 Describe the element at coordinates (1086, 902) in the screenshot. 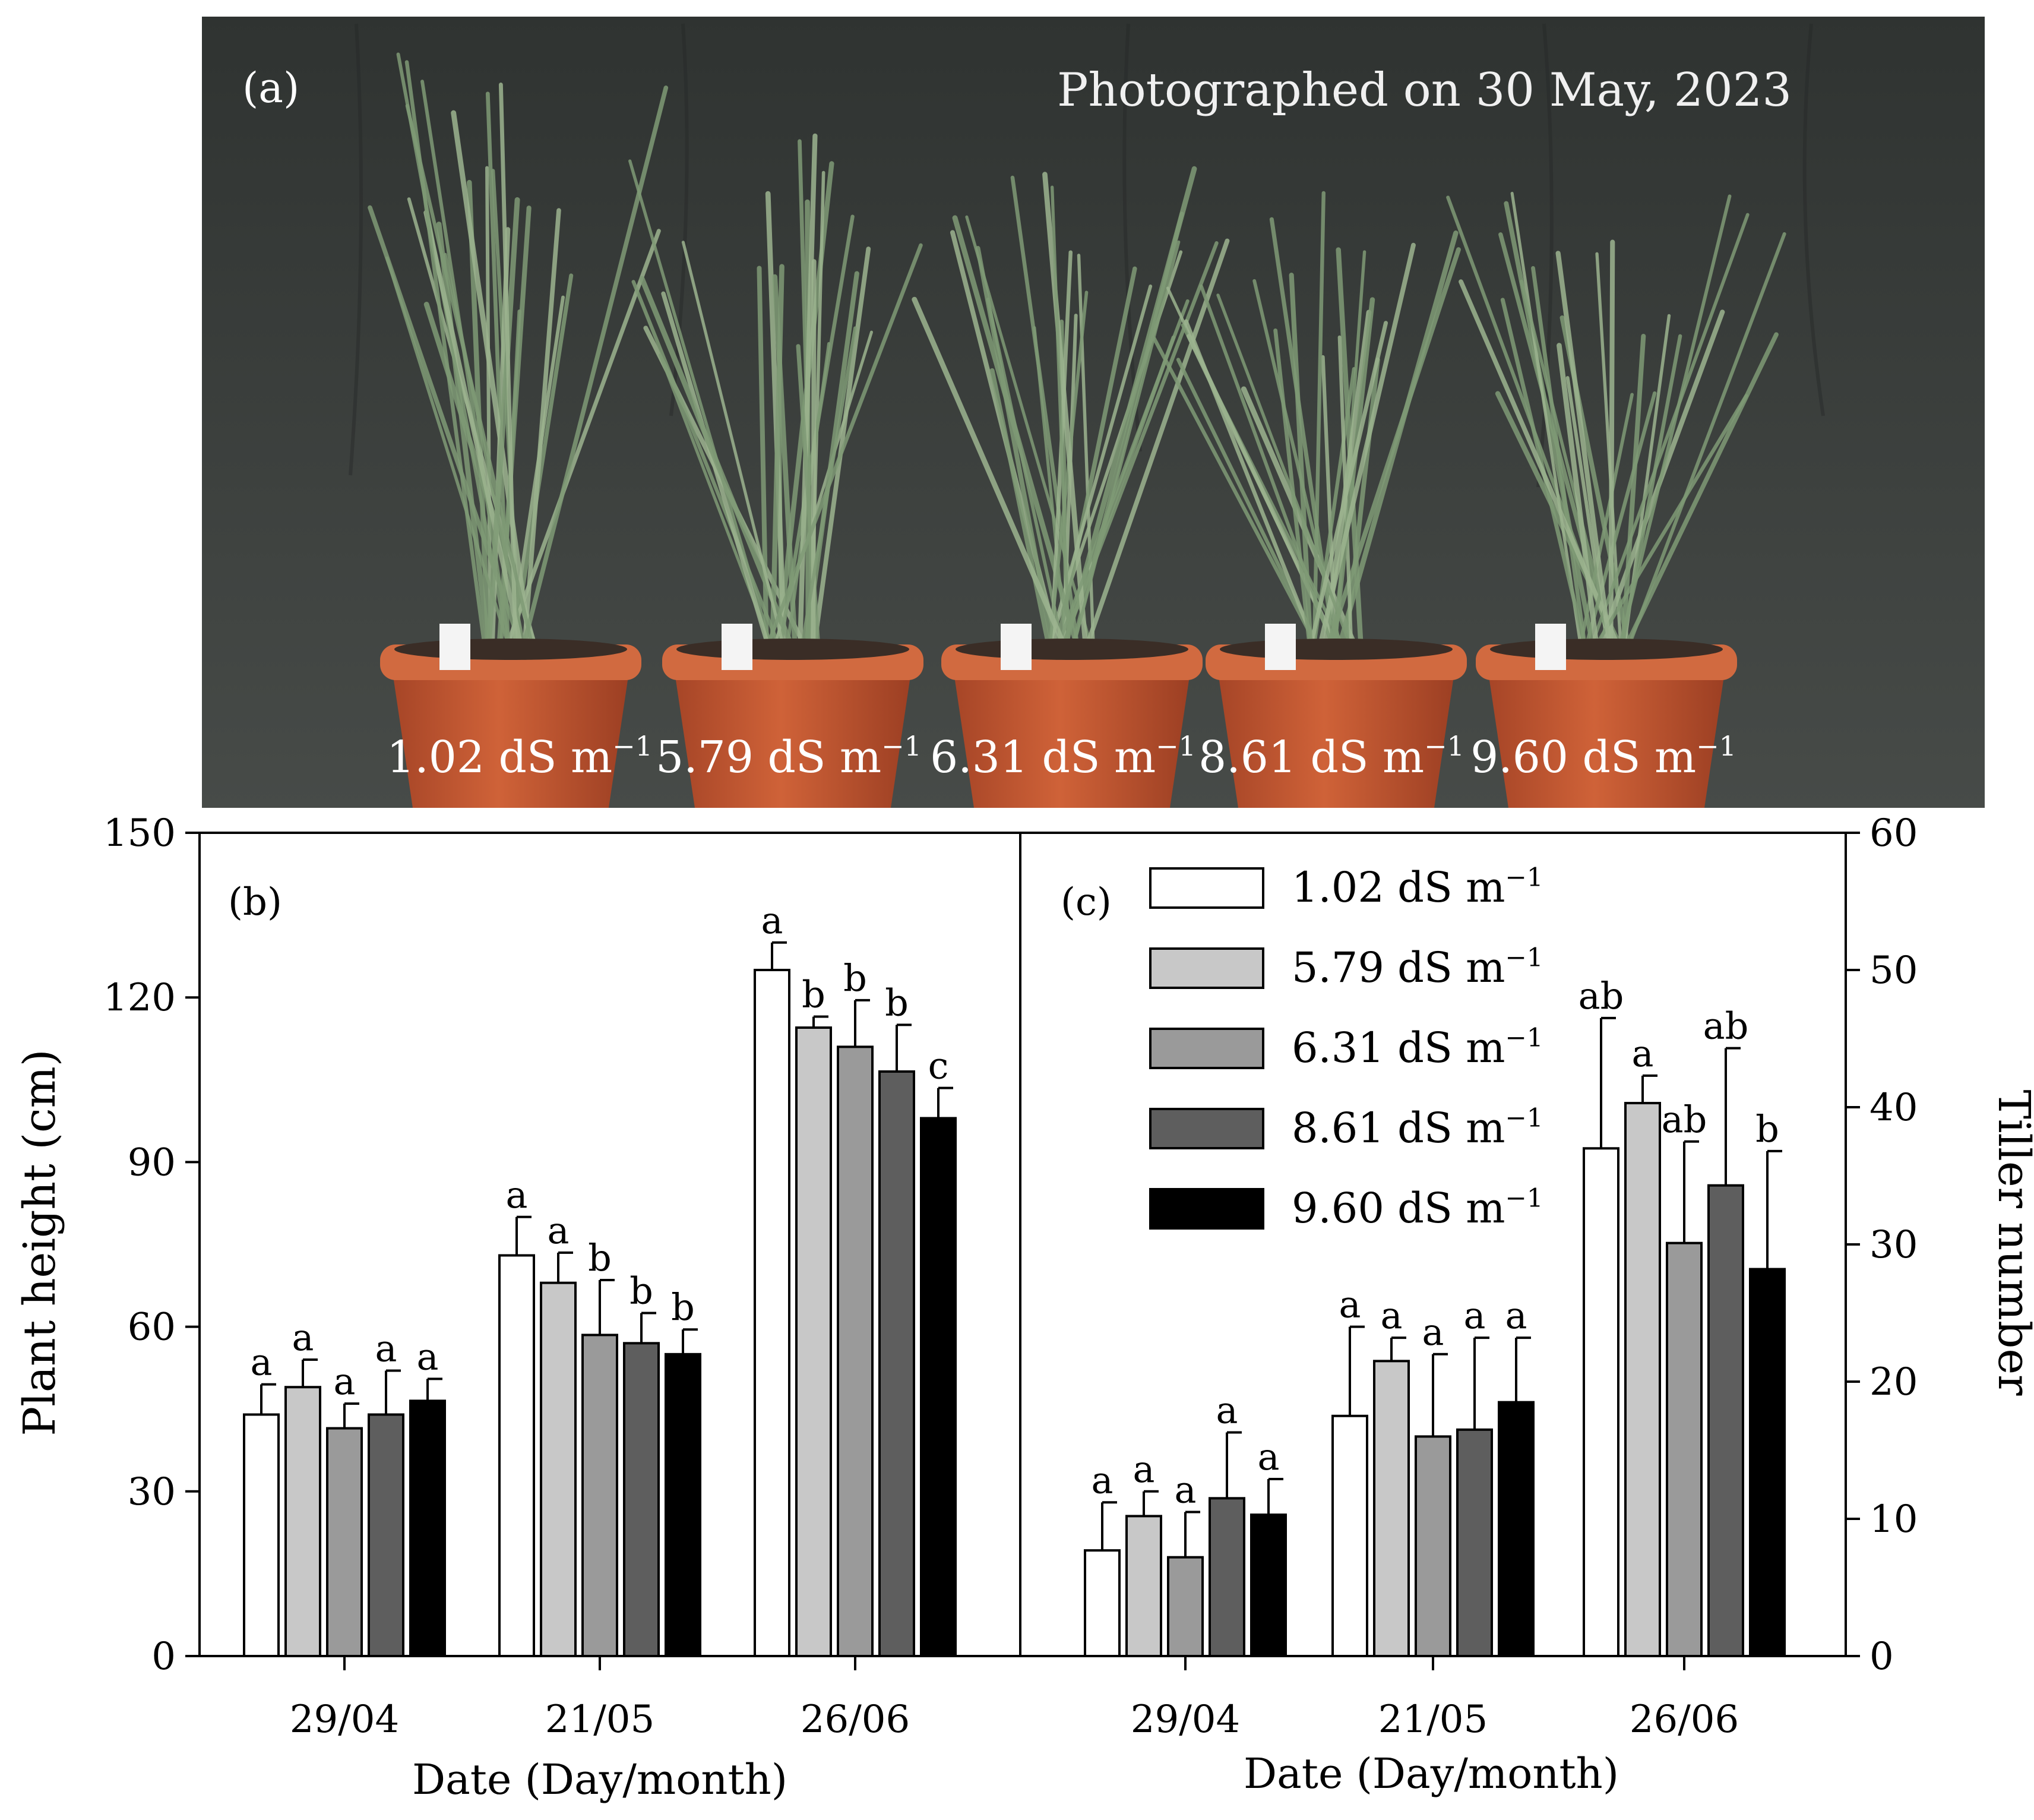

I see `tiller-number-panel-label: (c)` at that location.